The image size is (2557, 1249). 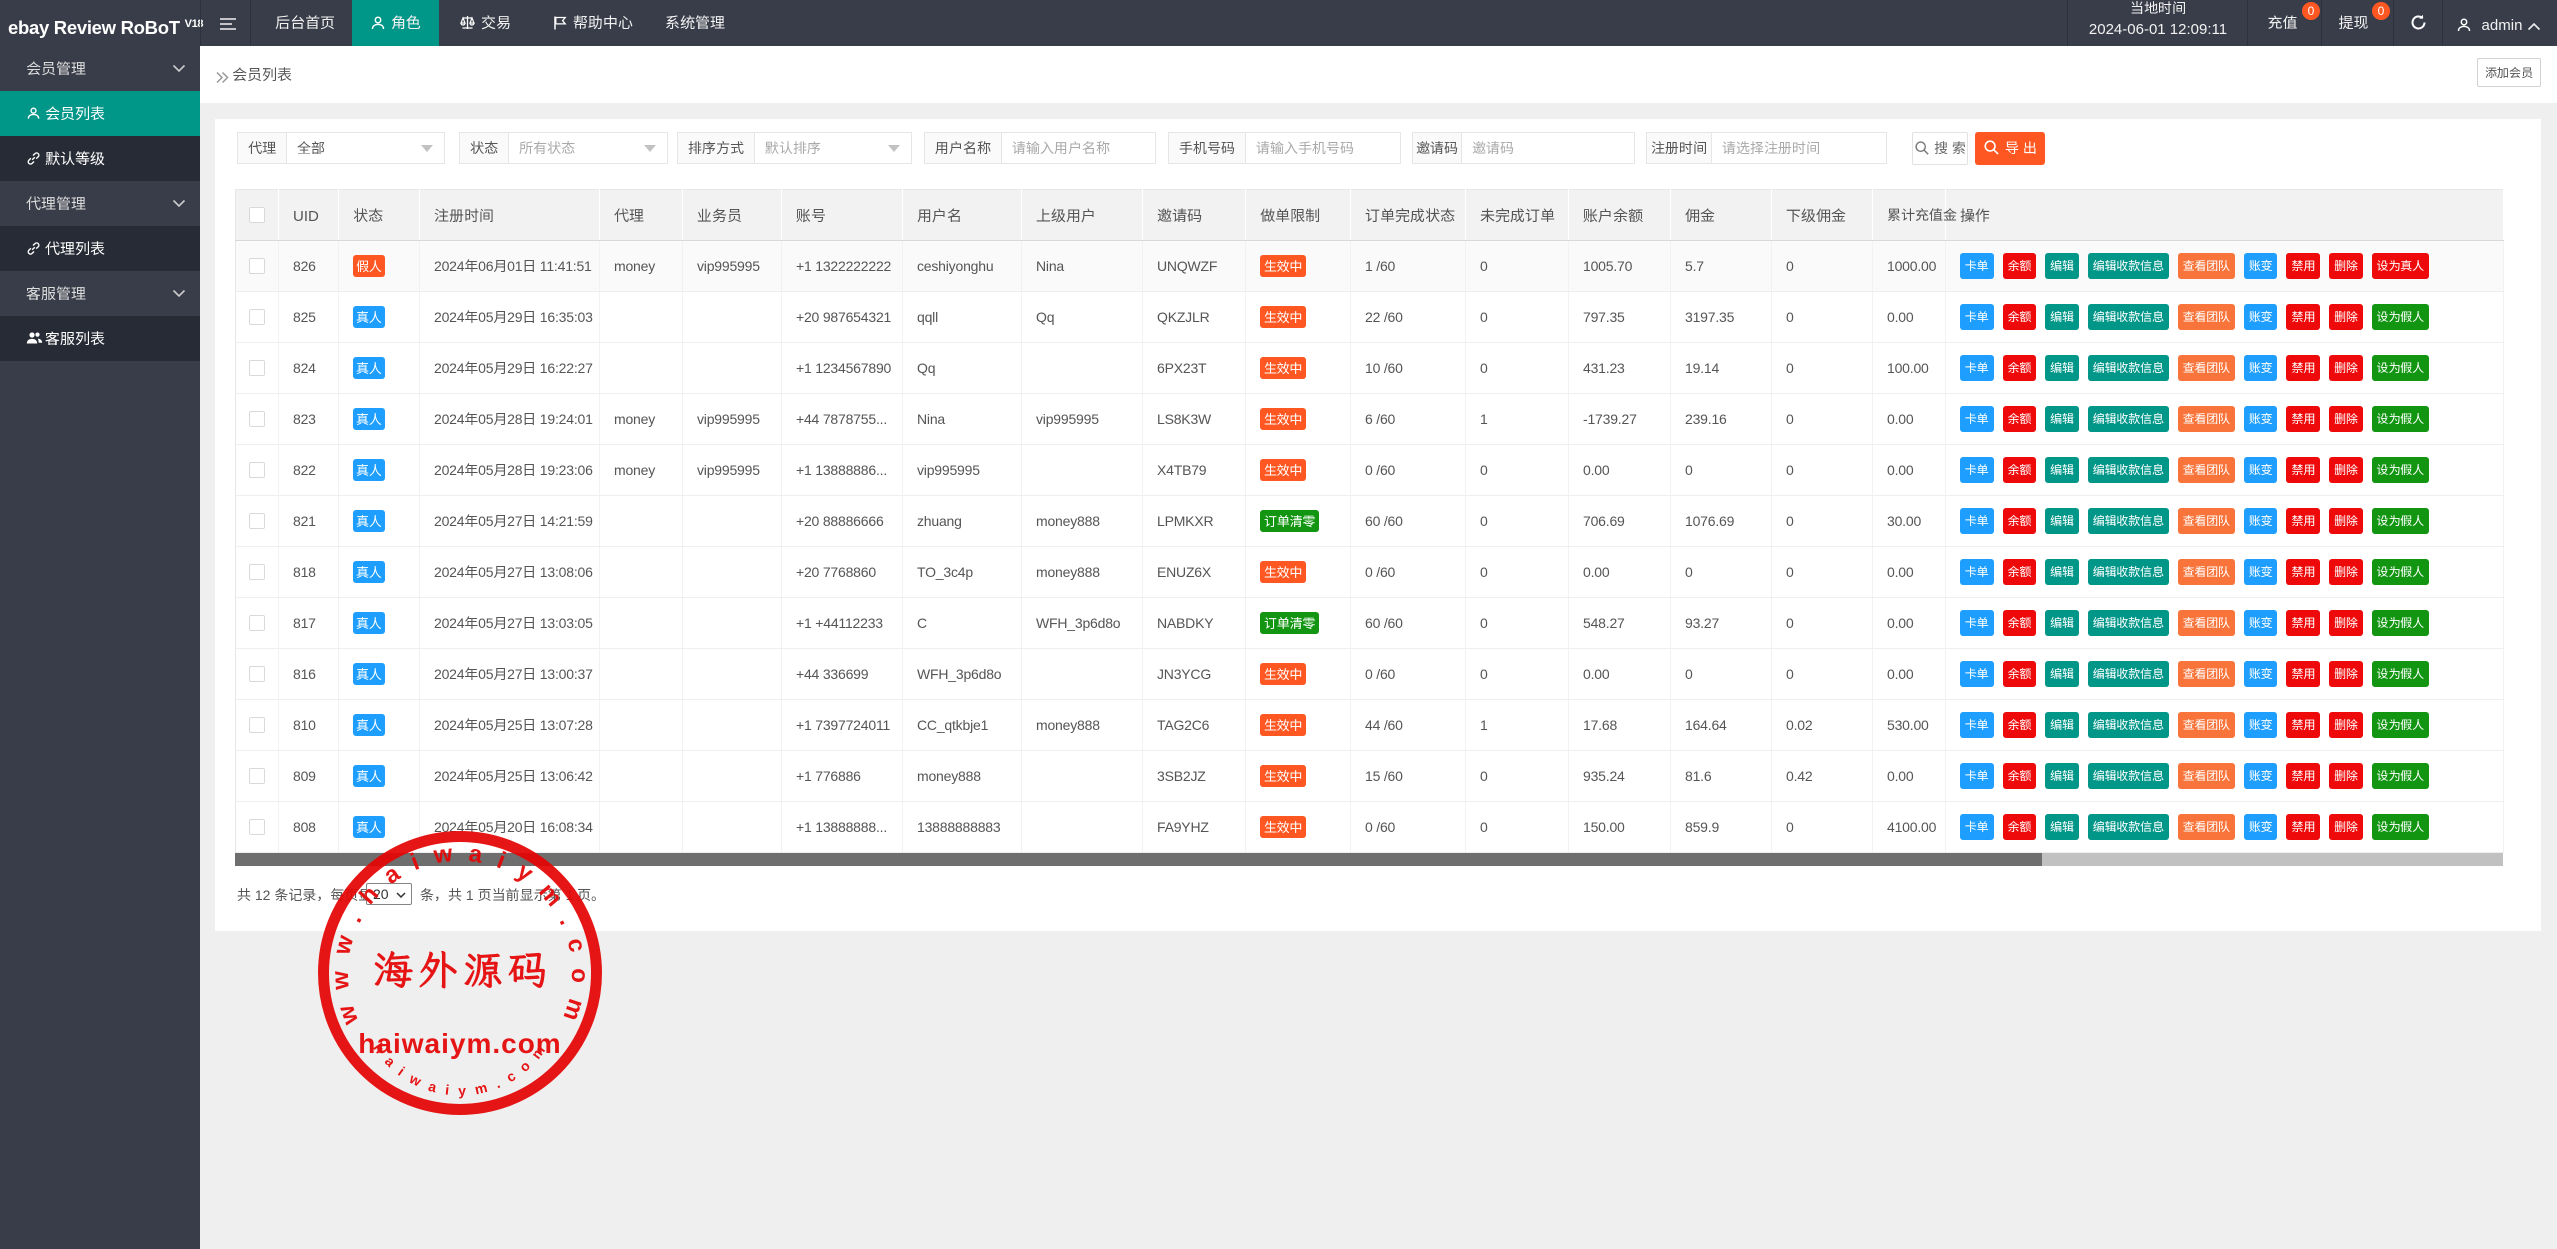 I want to click on svg-text: haiwaiym.com, so click(x=459, y=1043).